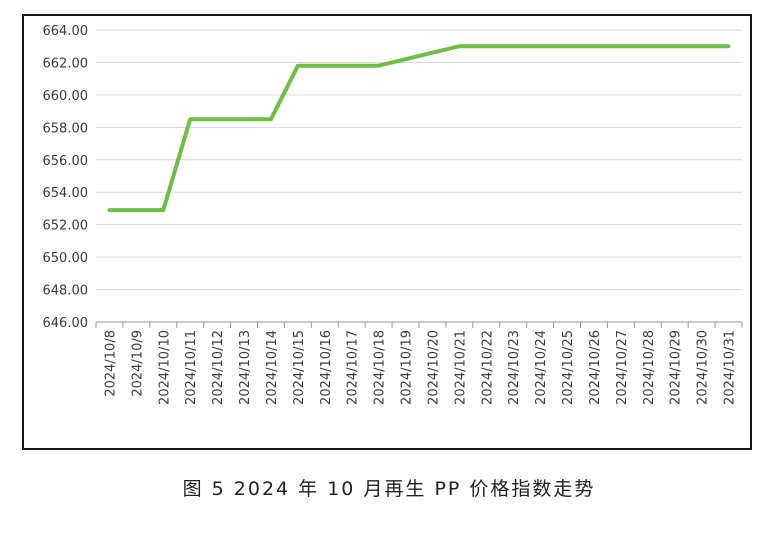 This screenshot has width=778, height=533. What do you see at coordinates (218, 367) in the screenshot?
I see `x-tick-label: 2024/10/12` at bounding box center [218, 367].